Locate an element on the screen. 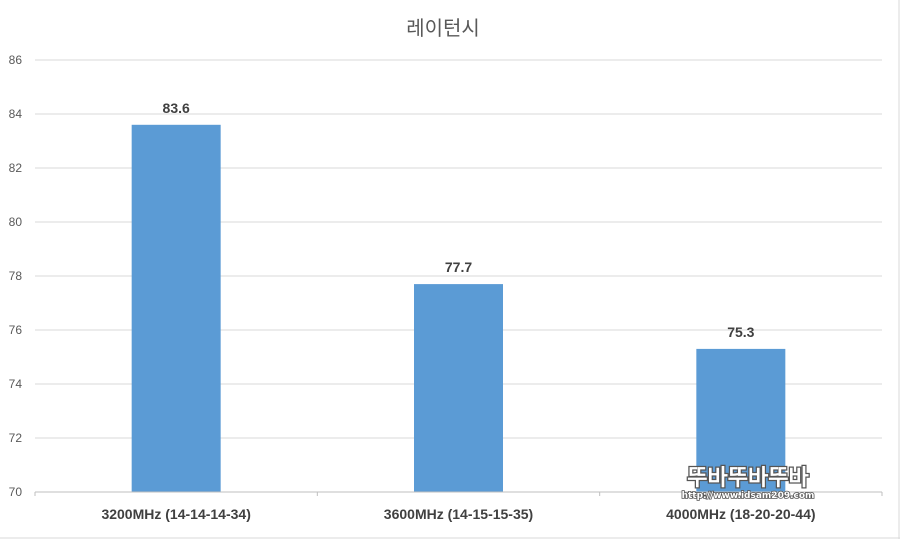  y-tick-label: 84 is located at coordinates (16, 114).